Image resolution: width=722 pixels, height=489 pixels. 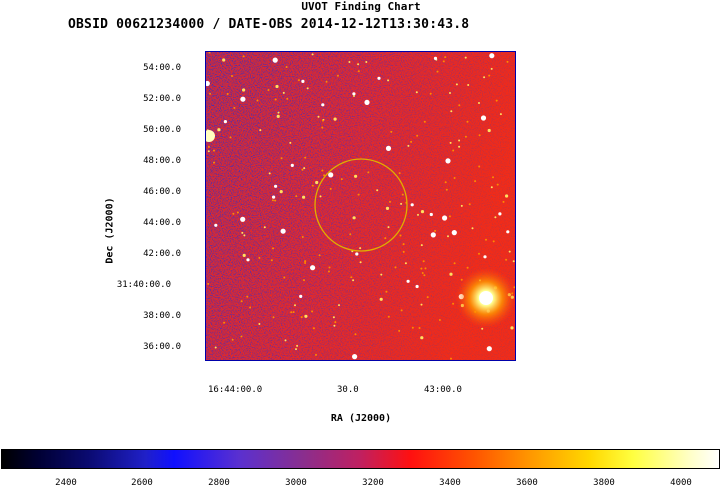 I want to click on colorbar, so click(x=360, y=459).